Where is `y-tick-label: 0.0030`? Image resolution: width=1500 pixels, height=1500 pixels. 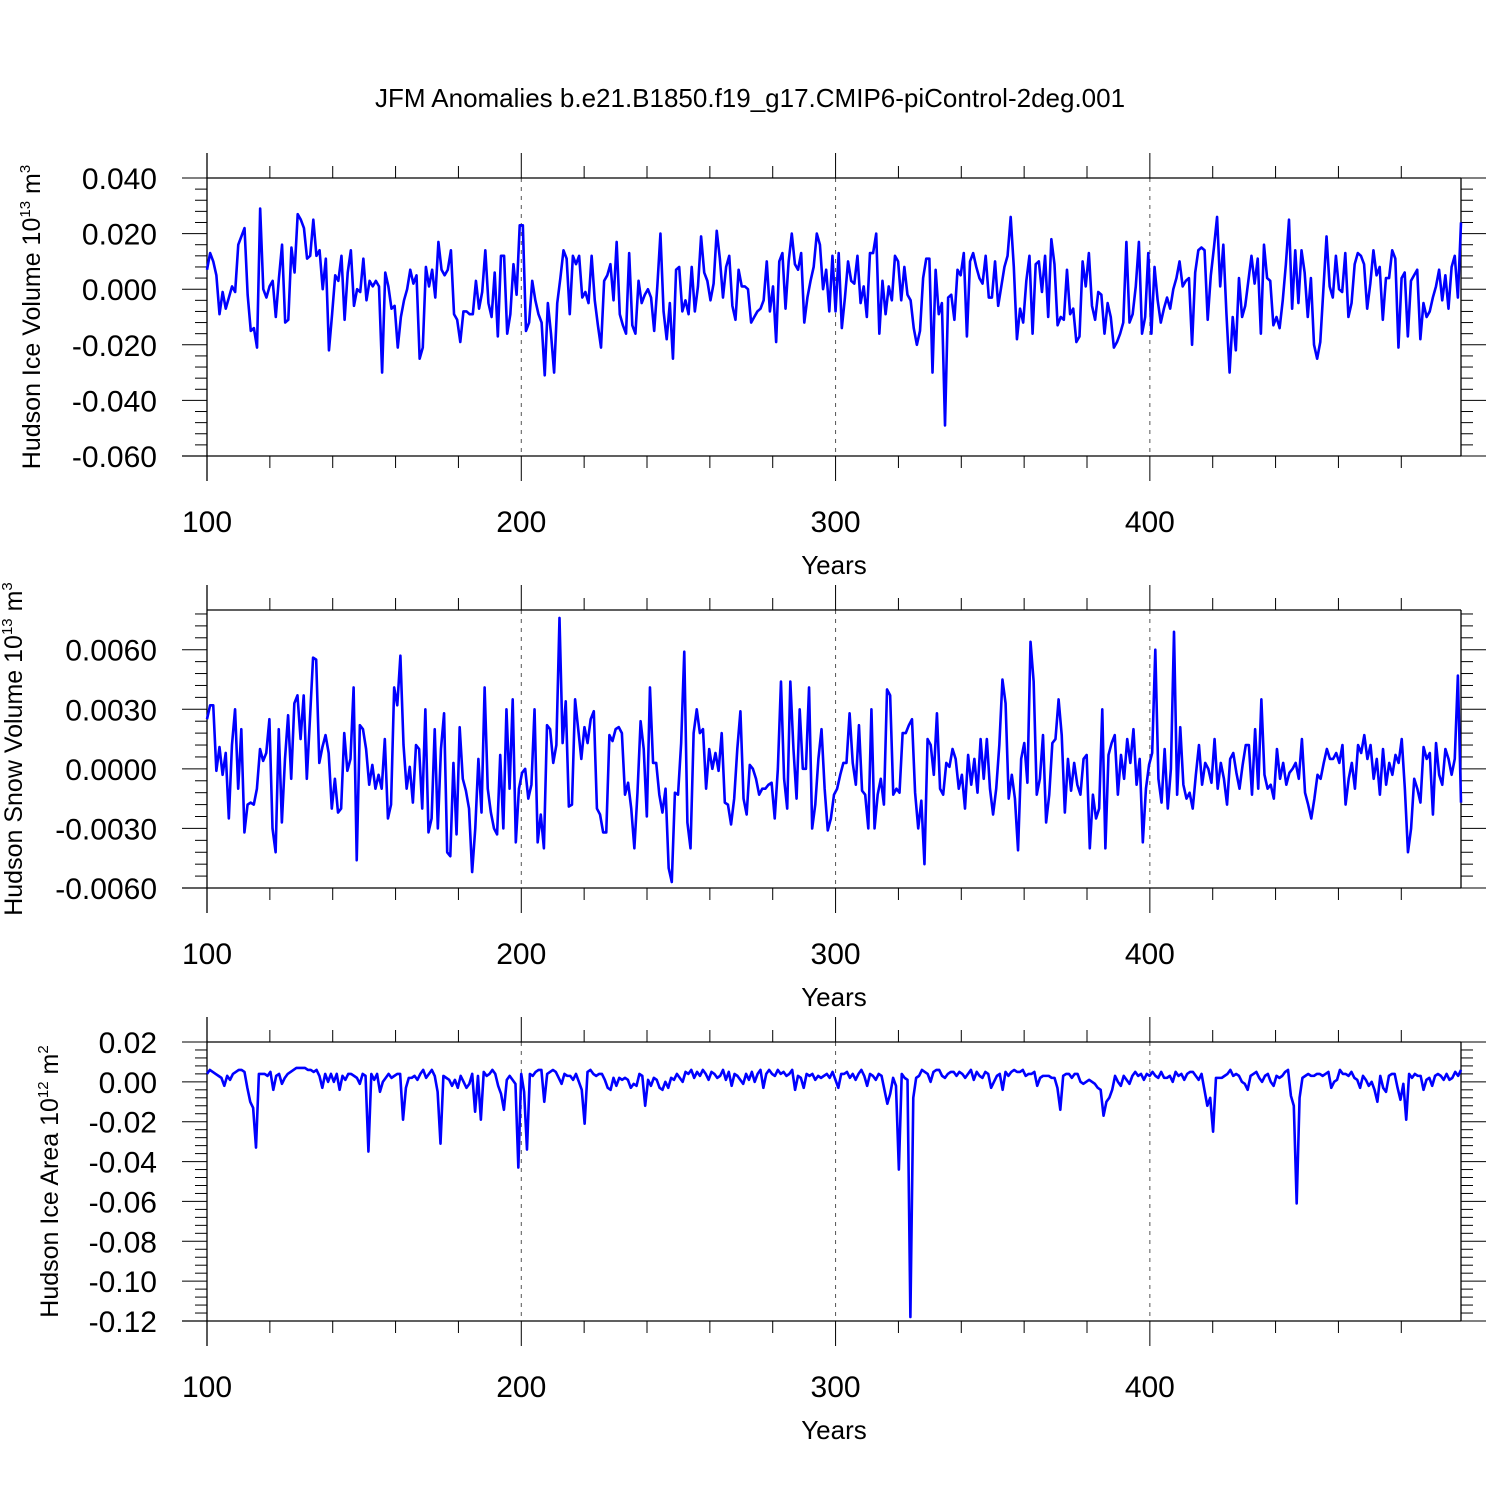 y-tick-label: 0.0030 is located at coordinates (111, 710).